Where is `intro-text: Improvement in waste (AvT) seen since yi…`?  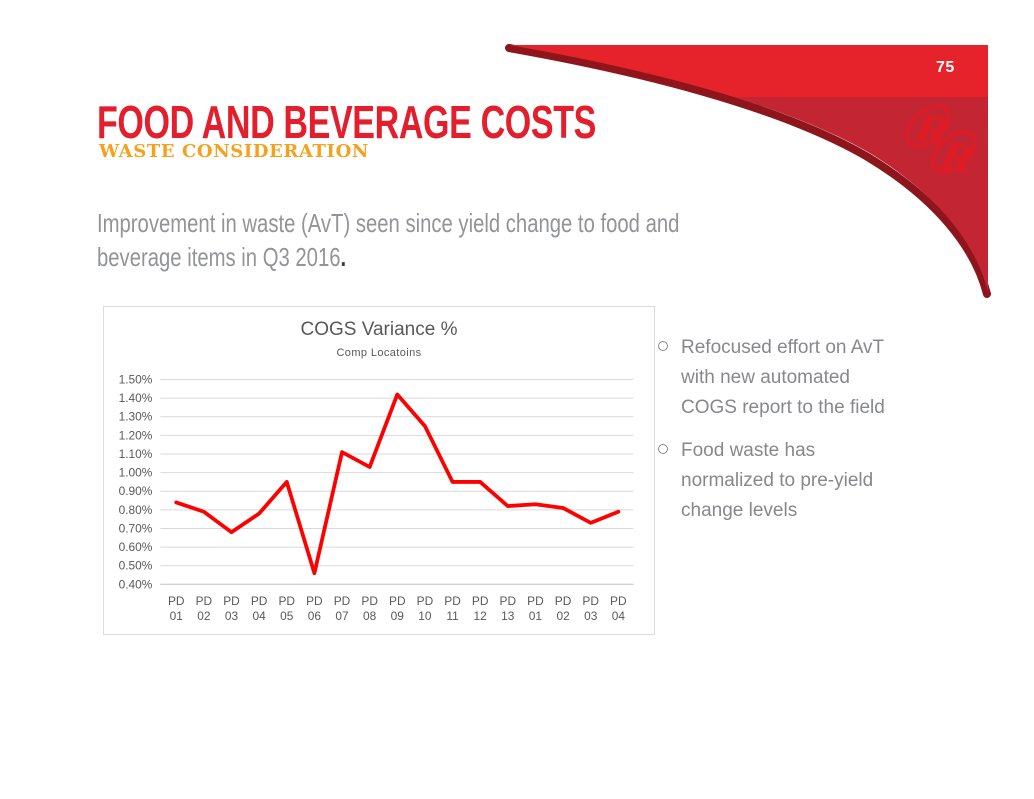 intro-text: Improvement in waste (AvT) seen since yi… is located at coordinates (388, 240).